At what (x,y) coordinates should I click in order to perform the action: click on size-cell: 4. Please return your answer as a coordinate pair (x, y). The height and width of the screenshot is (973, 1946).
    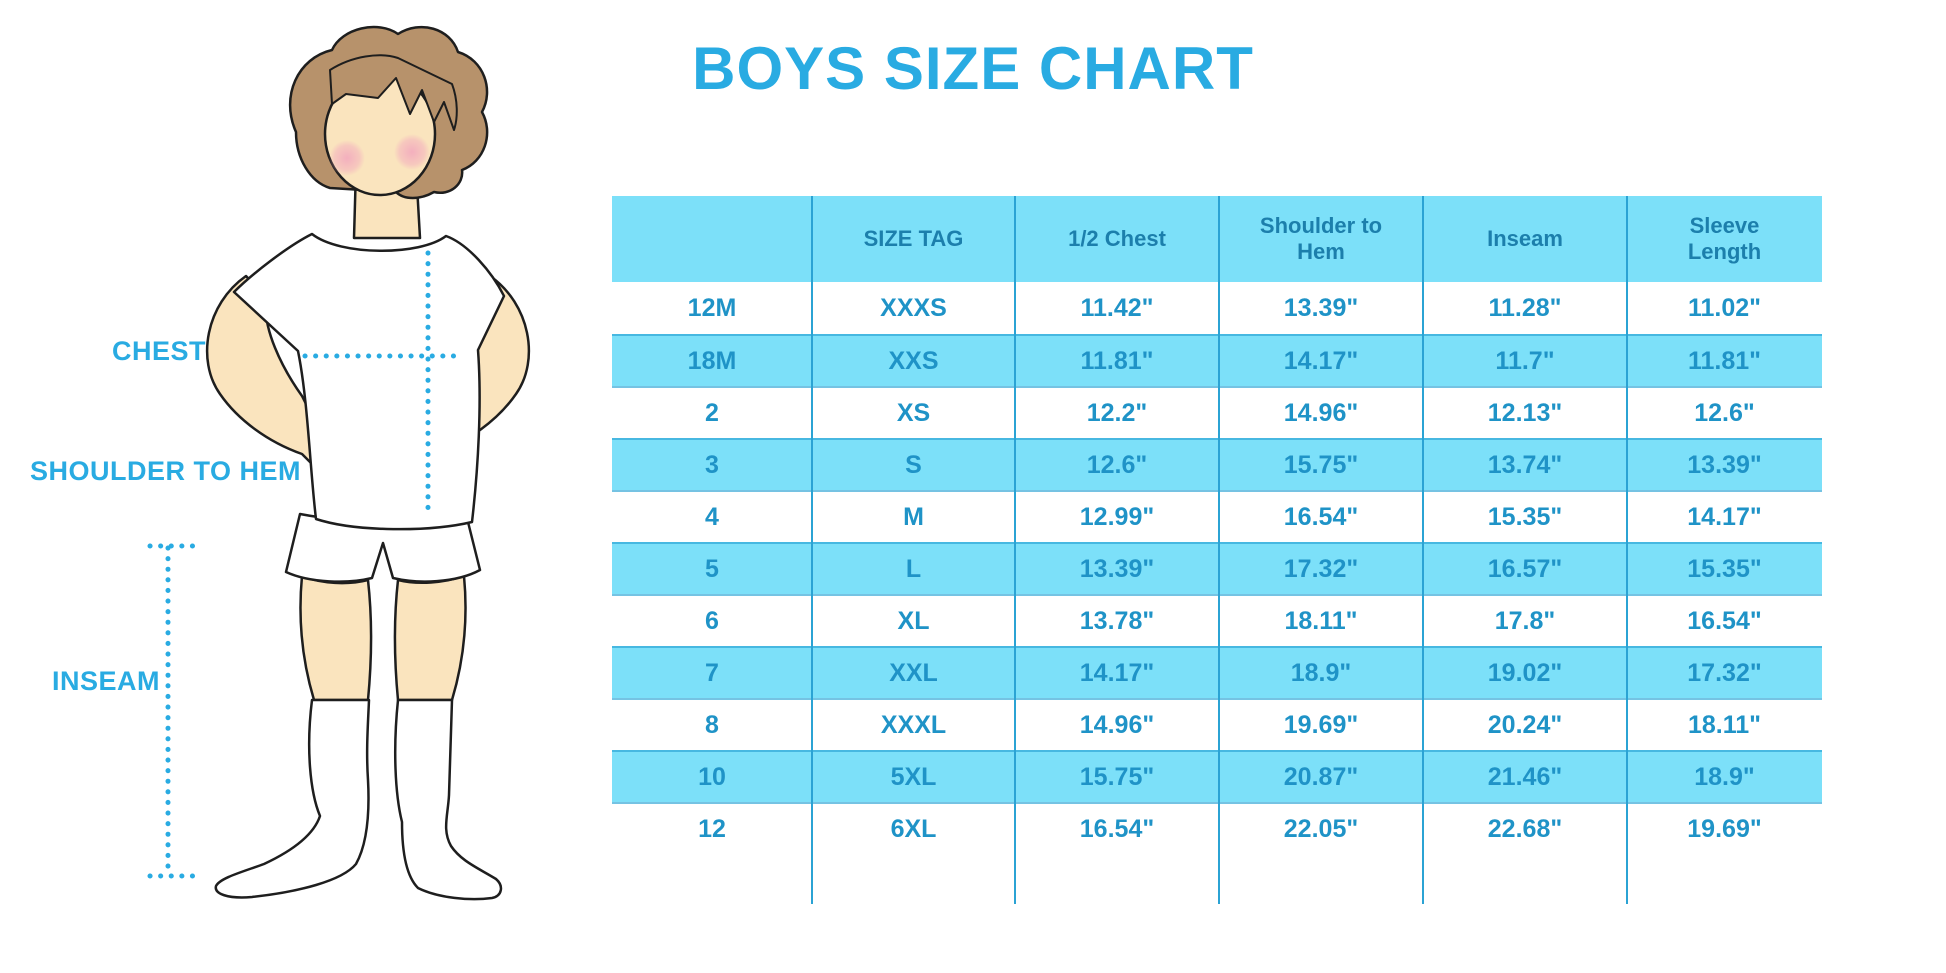
    Looking at the image, I should click on (712, 516).